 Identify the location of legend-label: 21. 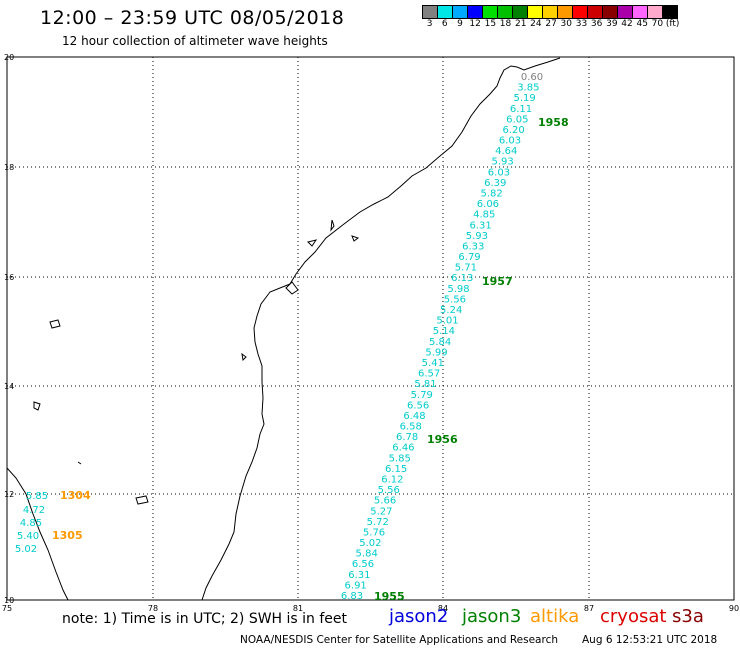
(520, 24).